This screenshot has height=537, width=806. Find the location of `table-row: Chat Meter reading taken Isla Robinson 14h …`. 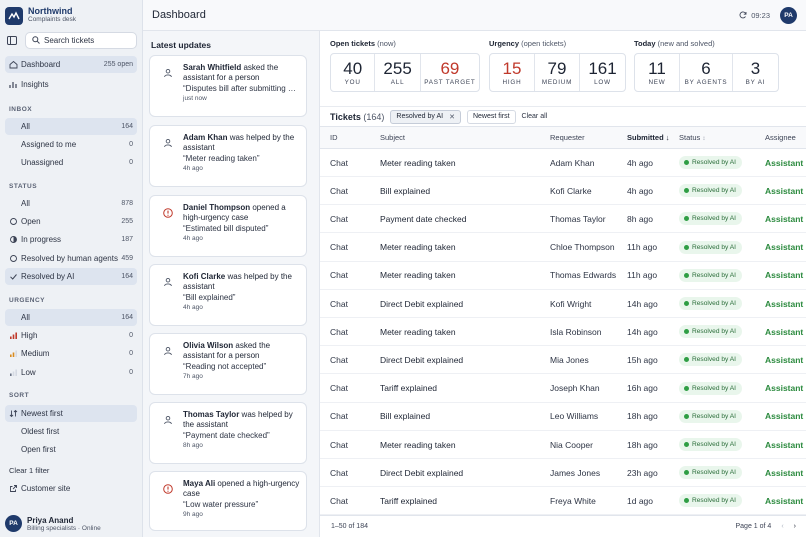

table-row: Chat Meter reading taken Isla Robinson 14h … is located at coordinates (563, 332).